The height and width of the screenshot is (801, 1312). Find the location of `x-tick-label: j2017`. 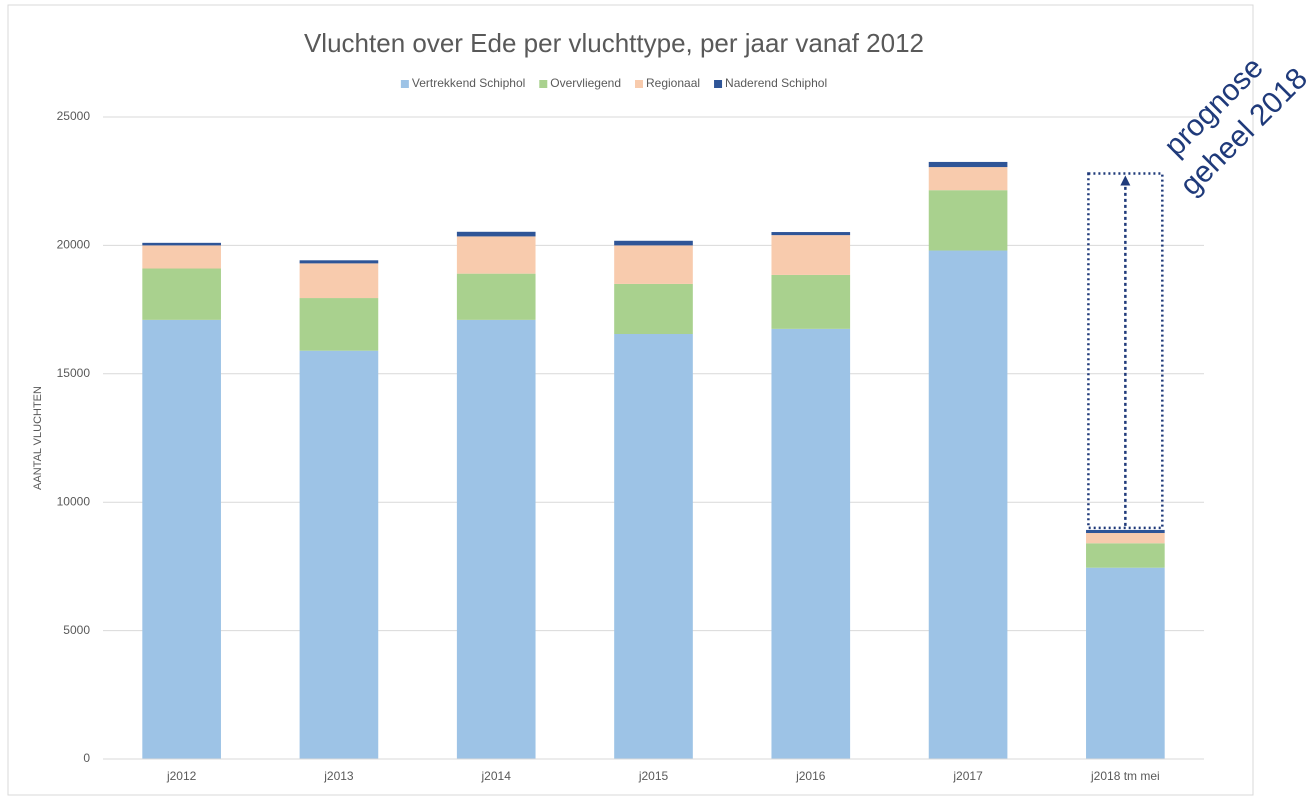

x-tick-label: j2017 is located at coordinates (967, 776).